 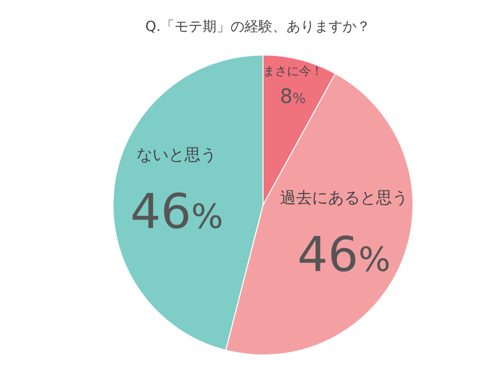 I want to click on chart-title: Q.「モテ期」の経験、ありますか？, so click(x=258, y=27).